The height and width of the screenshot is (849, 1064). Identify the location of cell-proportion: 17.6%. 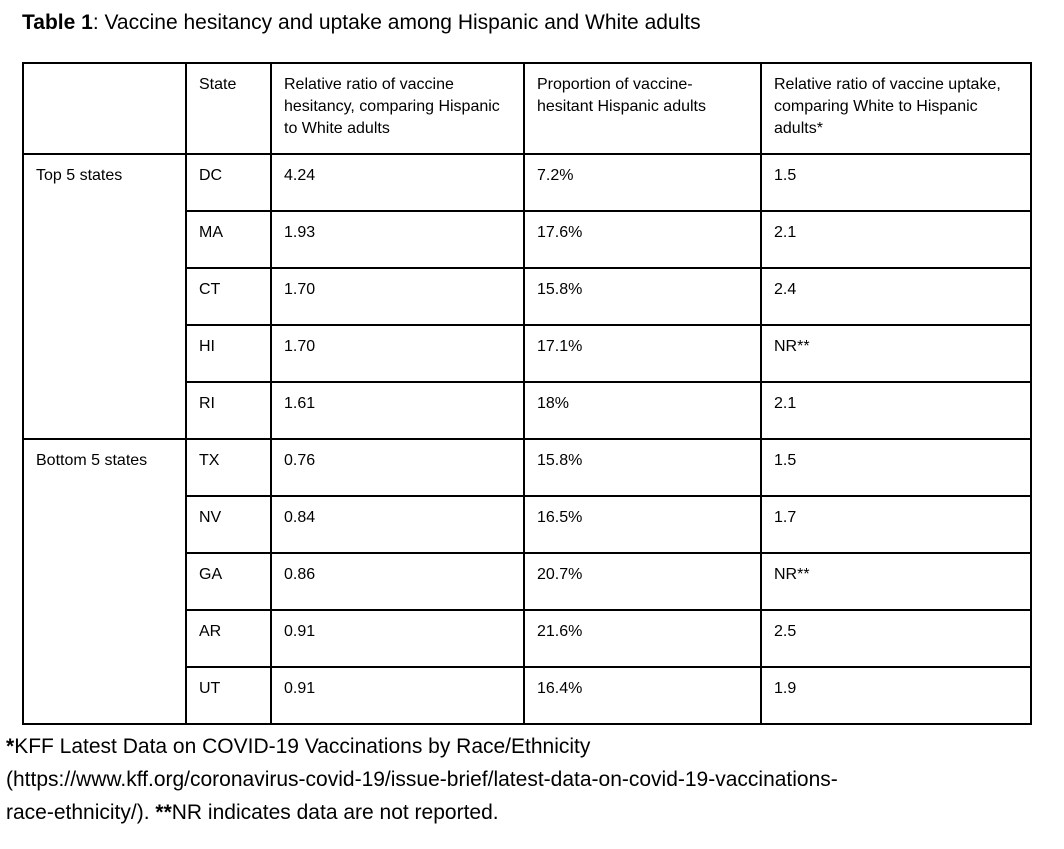
(642, 239).